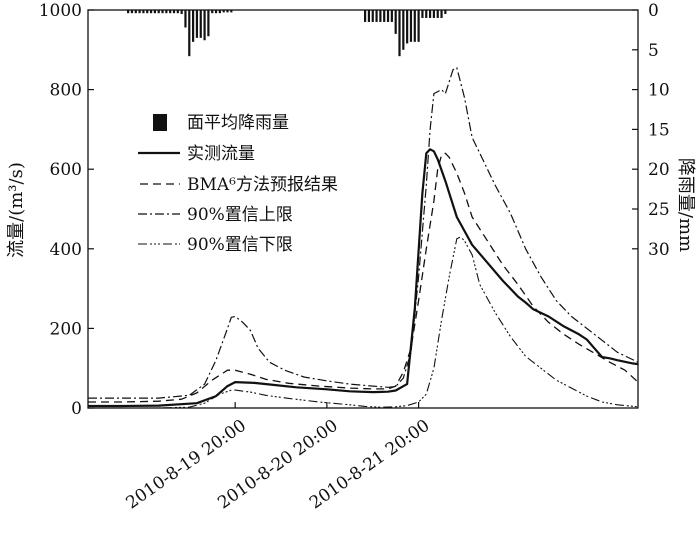 The width and height of the screenshot is (700, 557). I want to click on right-axis-title: 降雨量/mm, so click(685, 205).